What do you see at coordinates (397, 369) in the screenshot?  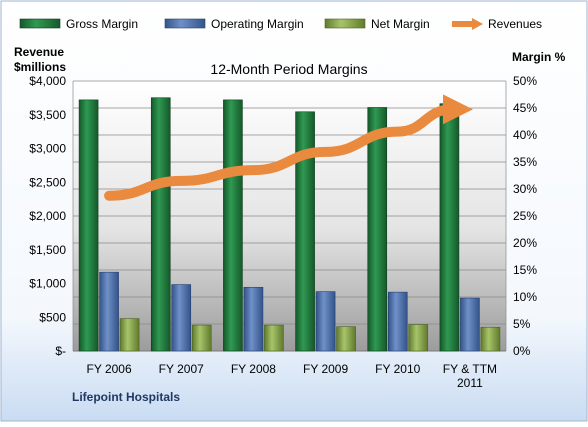 I see `x-tick-label: FY 2010` at bounding box center [397, 369].